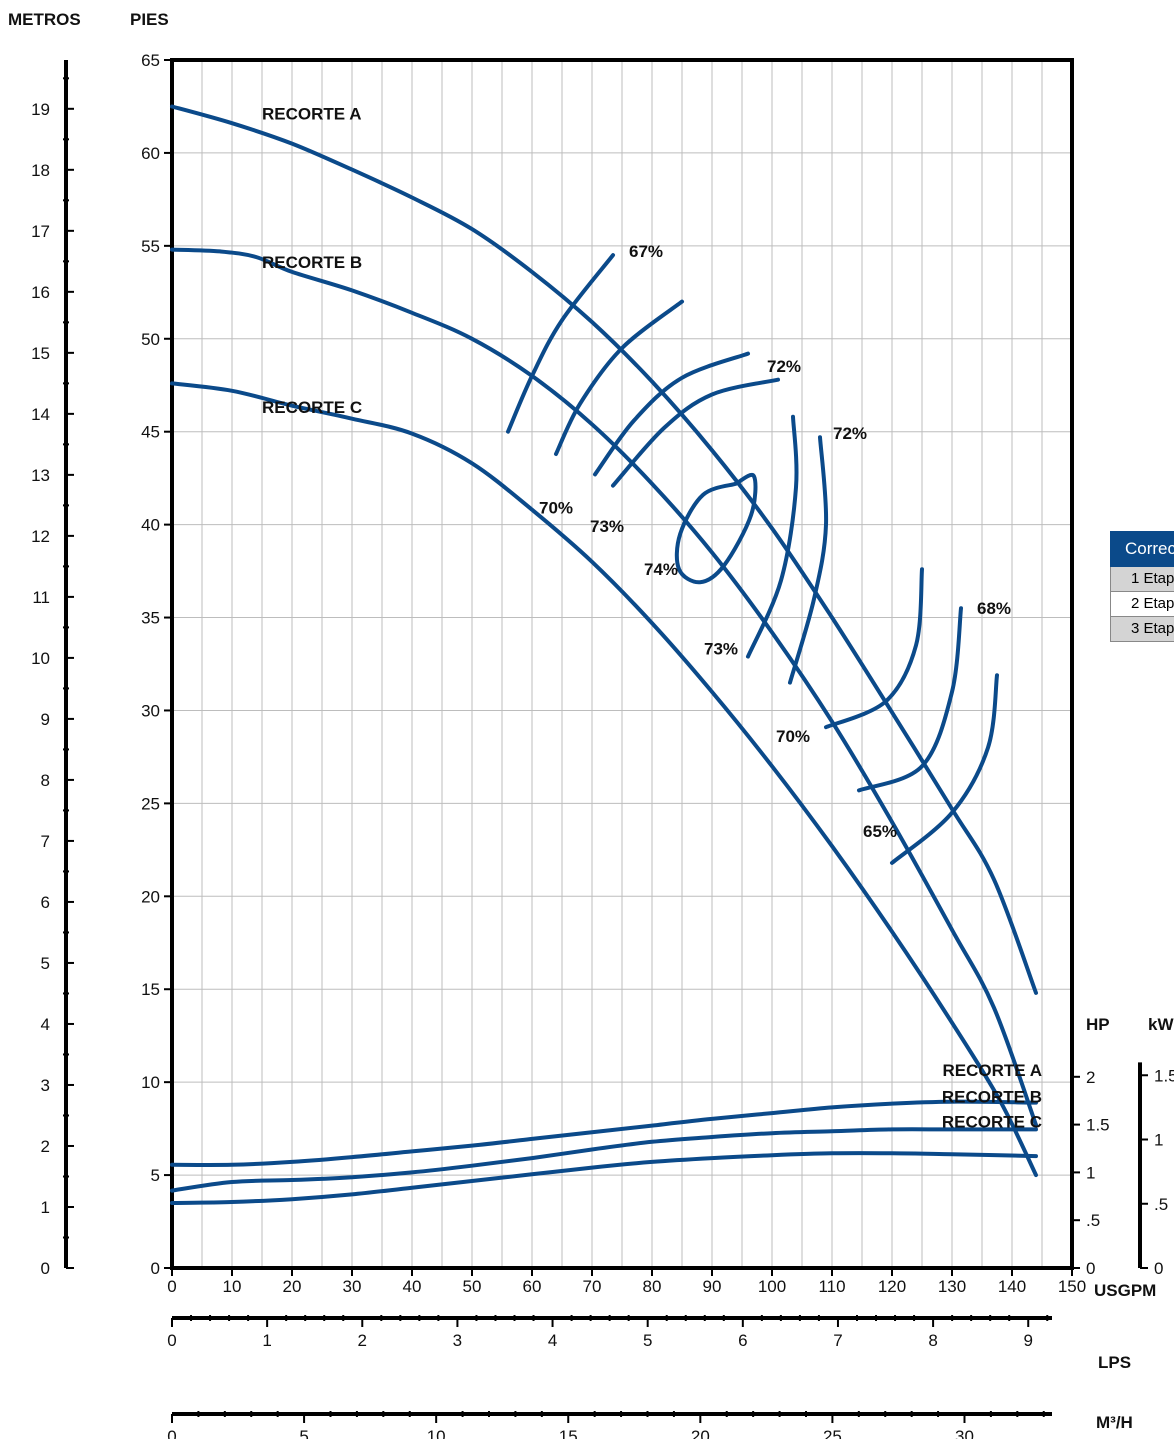 The image size is (1174, 1439). I want to click on lps-tick-label: 0, so click(171, 1340).